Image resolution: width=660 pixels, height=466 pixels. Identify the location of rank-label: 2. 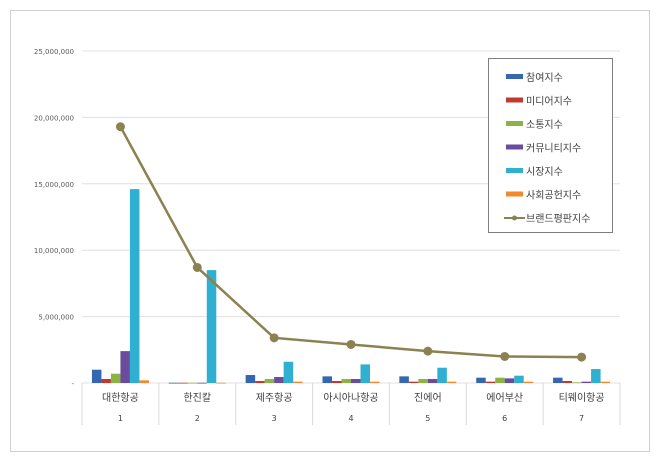
(197, 418).